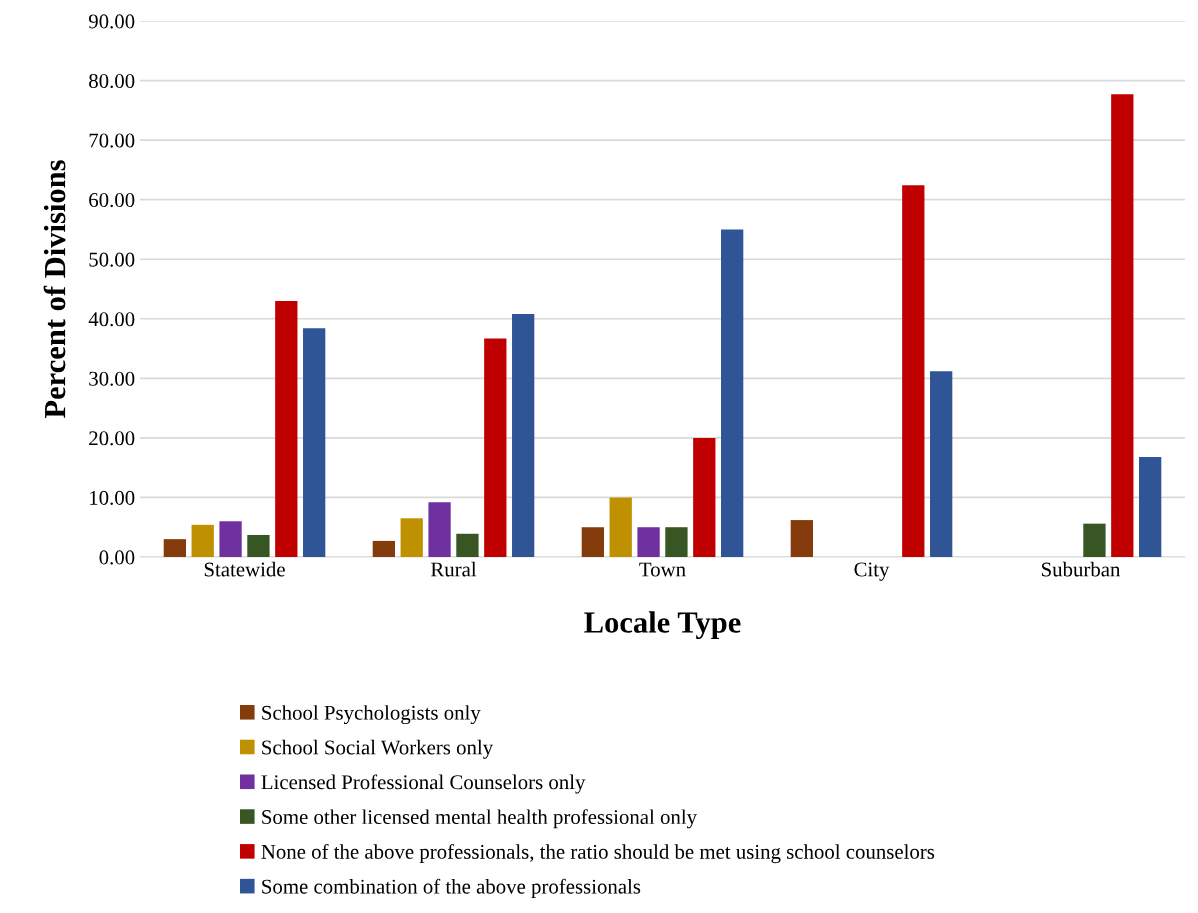 This screenshot has height=913, width=1198. What do you see at coordinates (54, 289) in the screenshot?
I see `y-axis-title: Percent of Divisions` at bounding box center [54, 289].